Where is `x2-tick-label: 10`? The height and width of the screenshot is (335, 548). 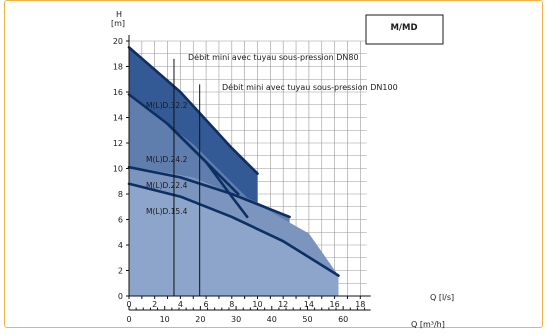 x2-tick-label: 10 is located at coordinates (165, 319).